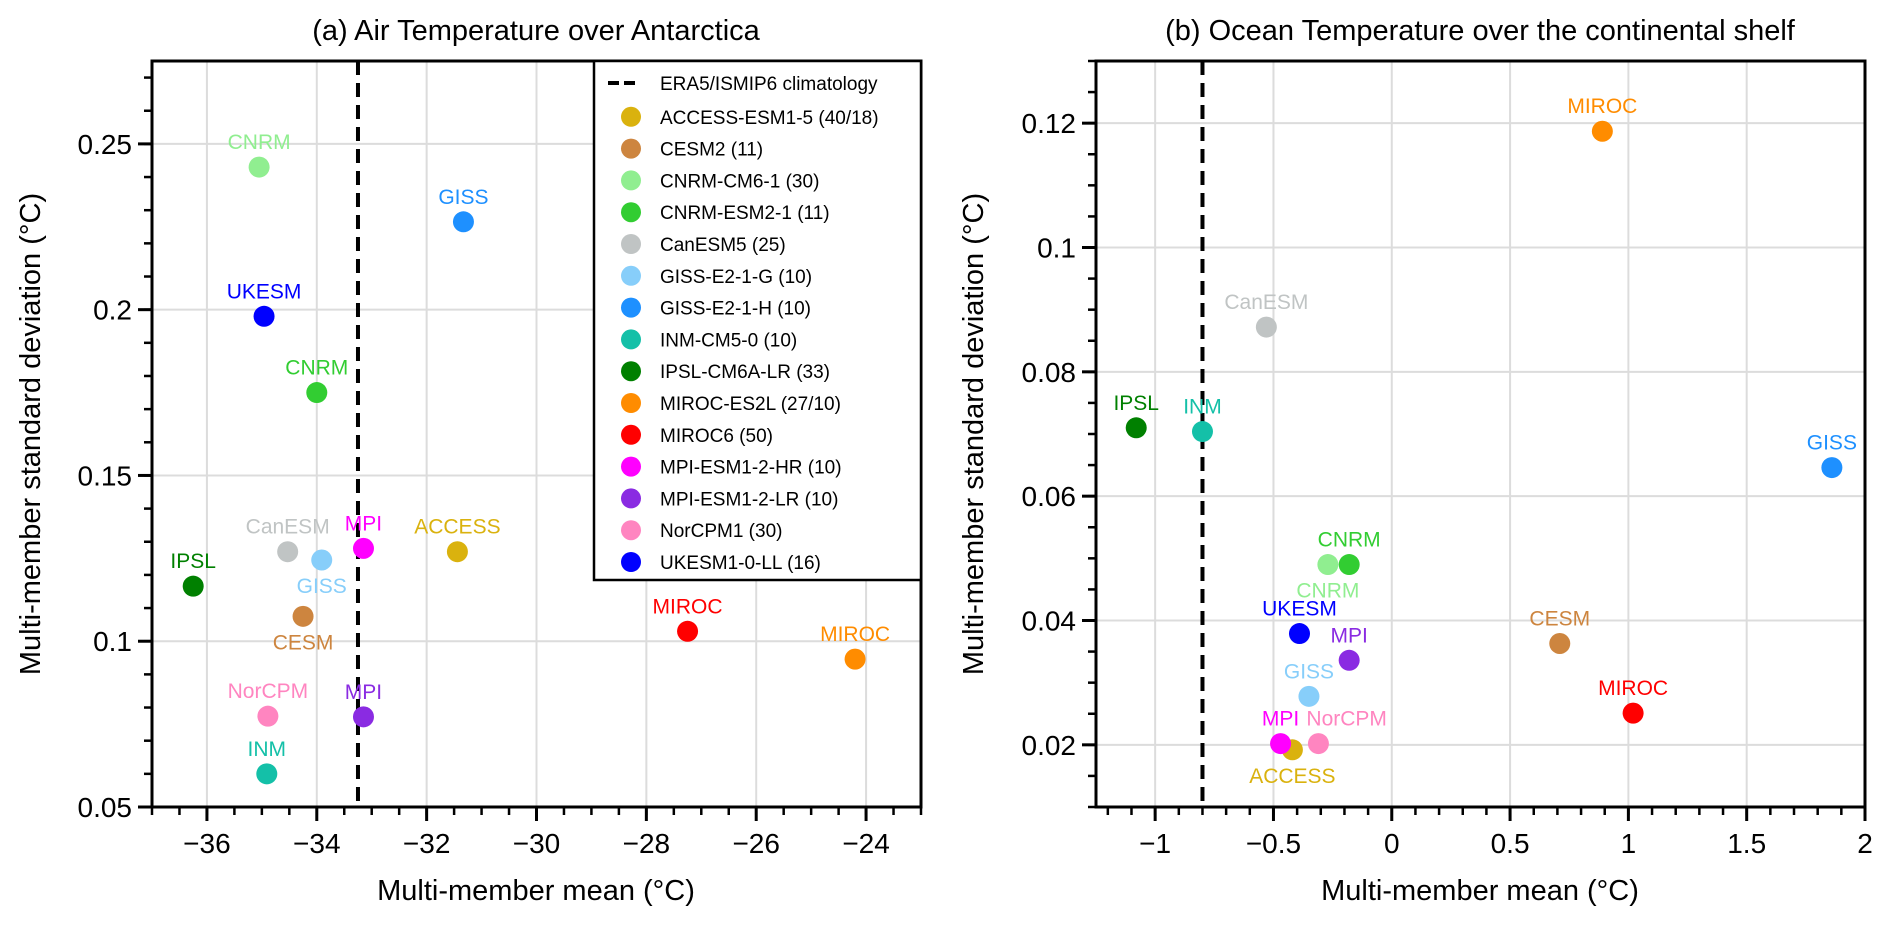  I want to click on x-tick-label: 1, so click(1629, 843).